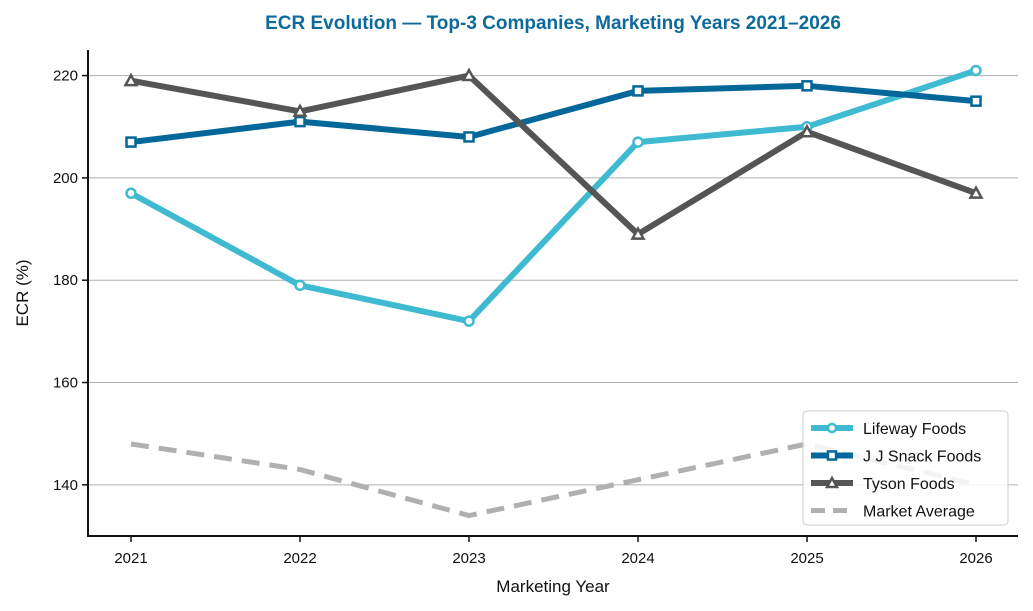 This screenshot has height=611, width=1033. Describe the element at coordinates (468, 558) in the screenshot. I see `x-tick-label: 2023` at that location.